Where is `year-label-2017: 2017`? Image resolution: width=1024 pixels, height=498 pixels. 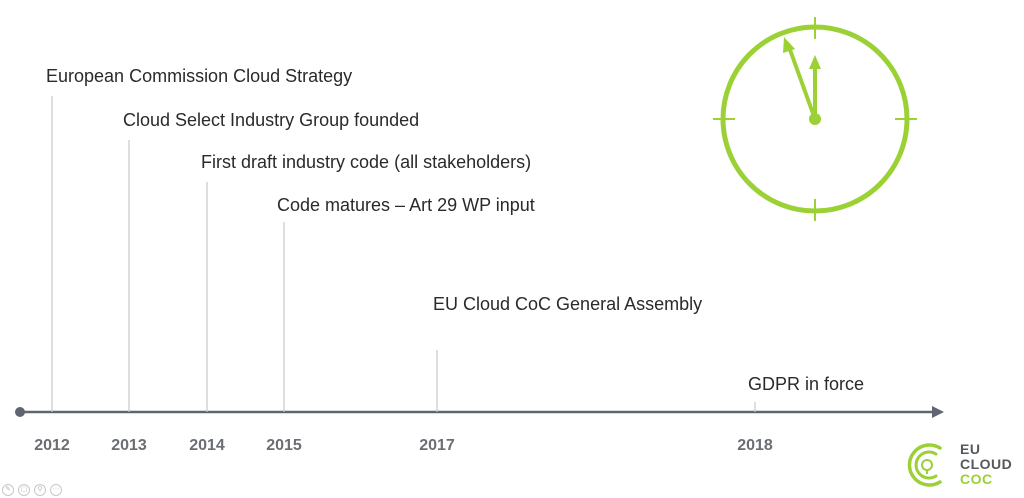 year-label-2017: 2017 is located at coordinates (437, 445).